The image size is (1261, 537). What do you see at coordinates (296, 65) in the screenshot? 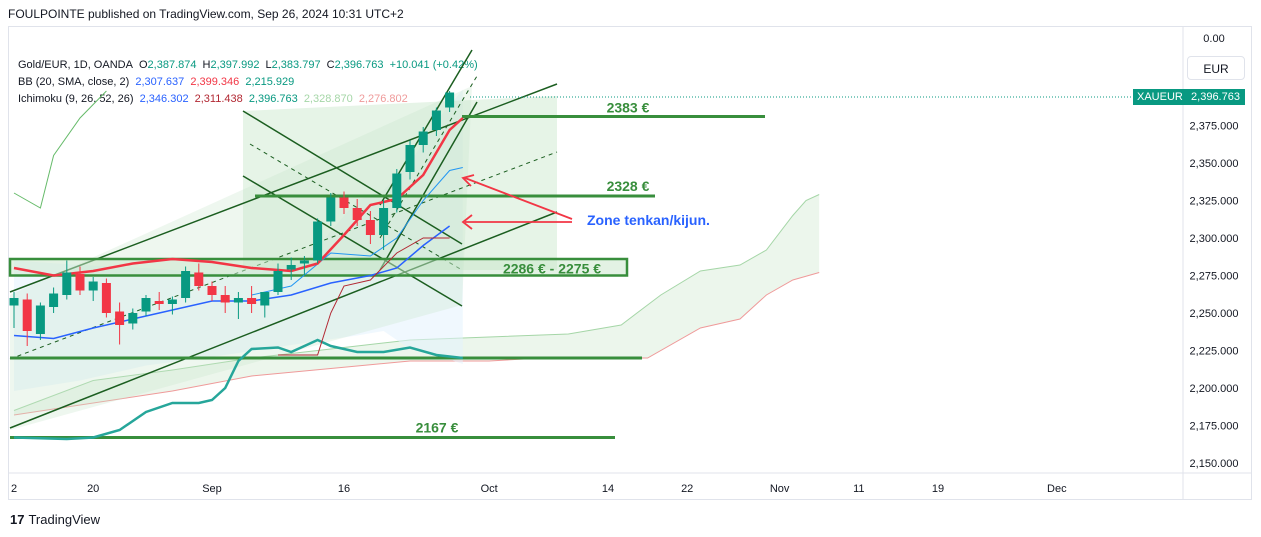
I see `legend-low: 2,383.797` at bounding box center [296, 65].